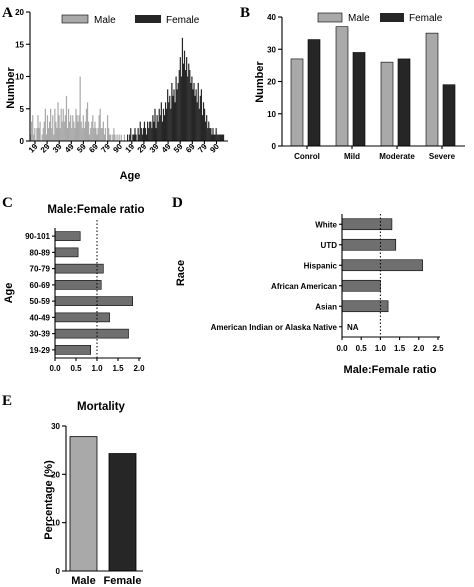 The height and width of the screenshot is (587, 474). I want to click on bar-male, so click(432, 89).